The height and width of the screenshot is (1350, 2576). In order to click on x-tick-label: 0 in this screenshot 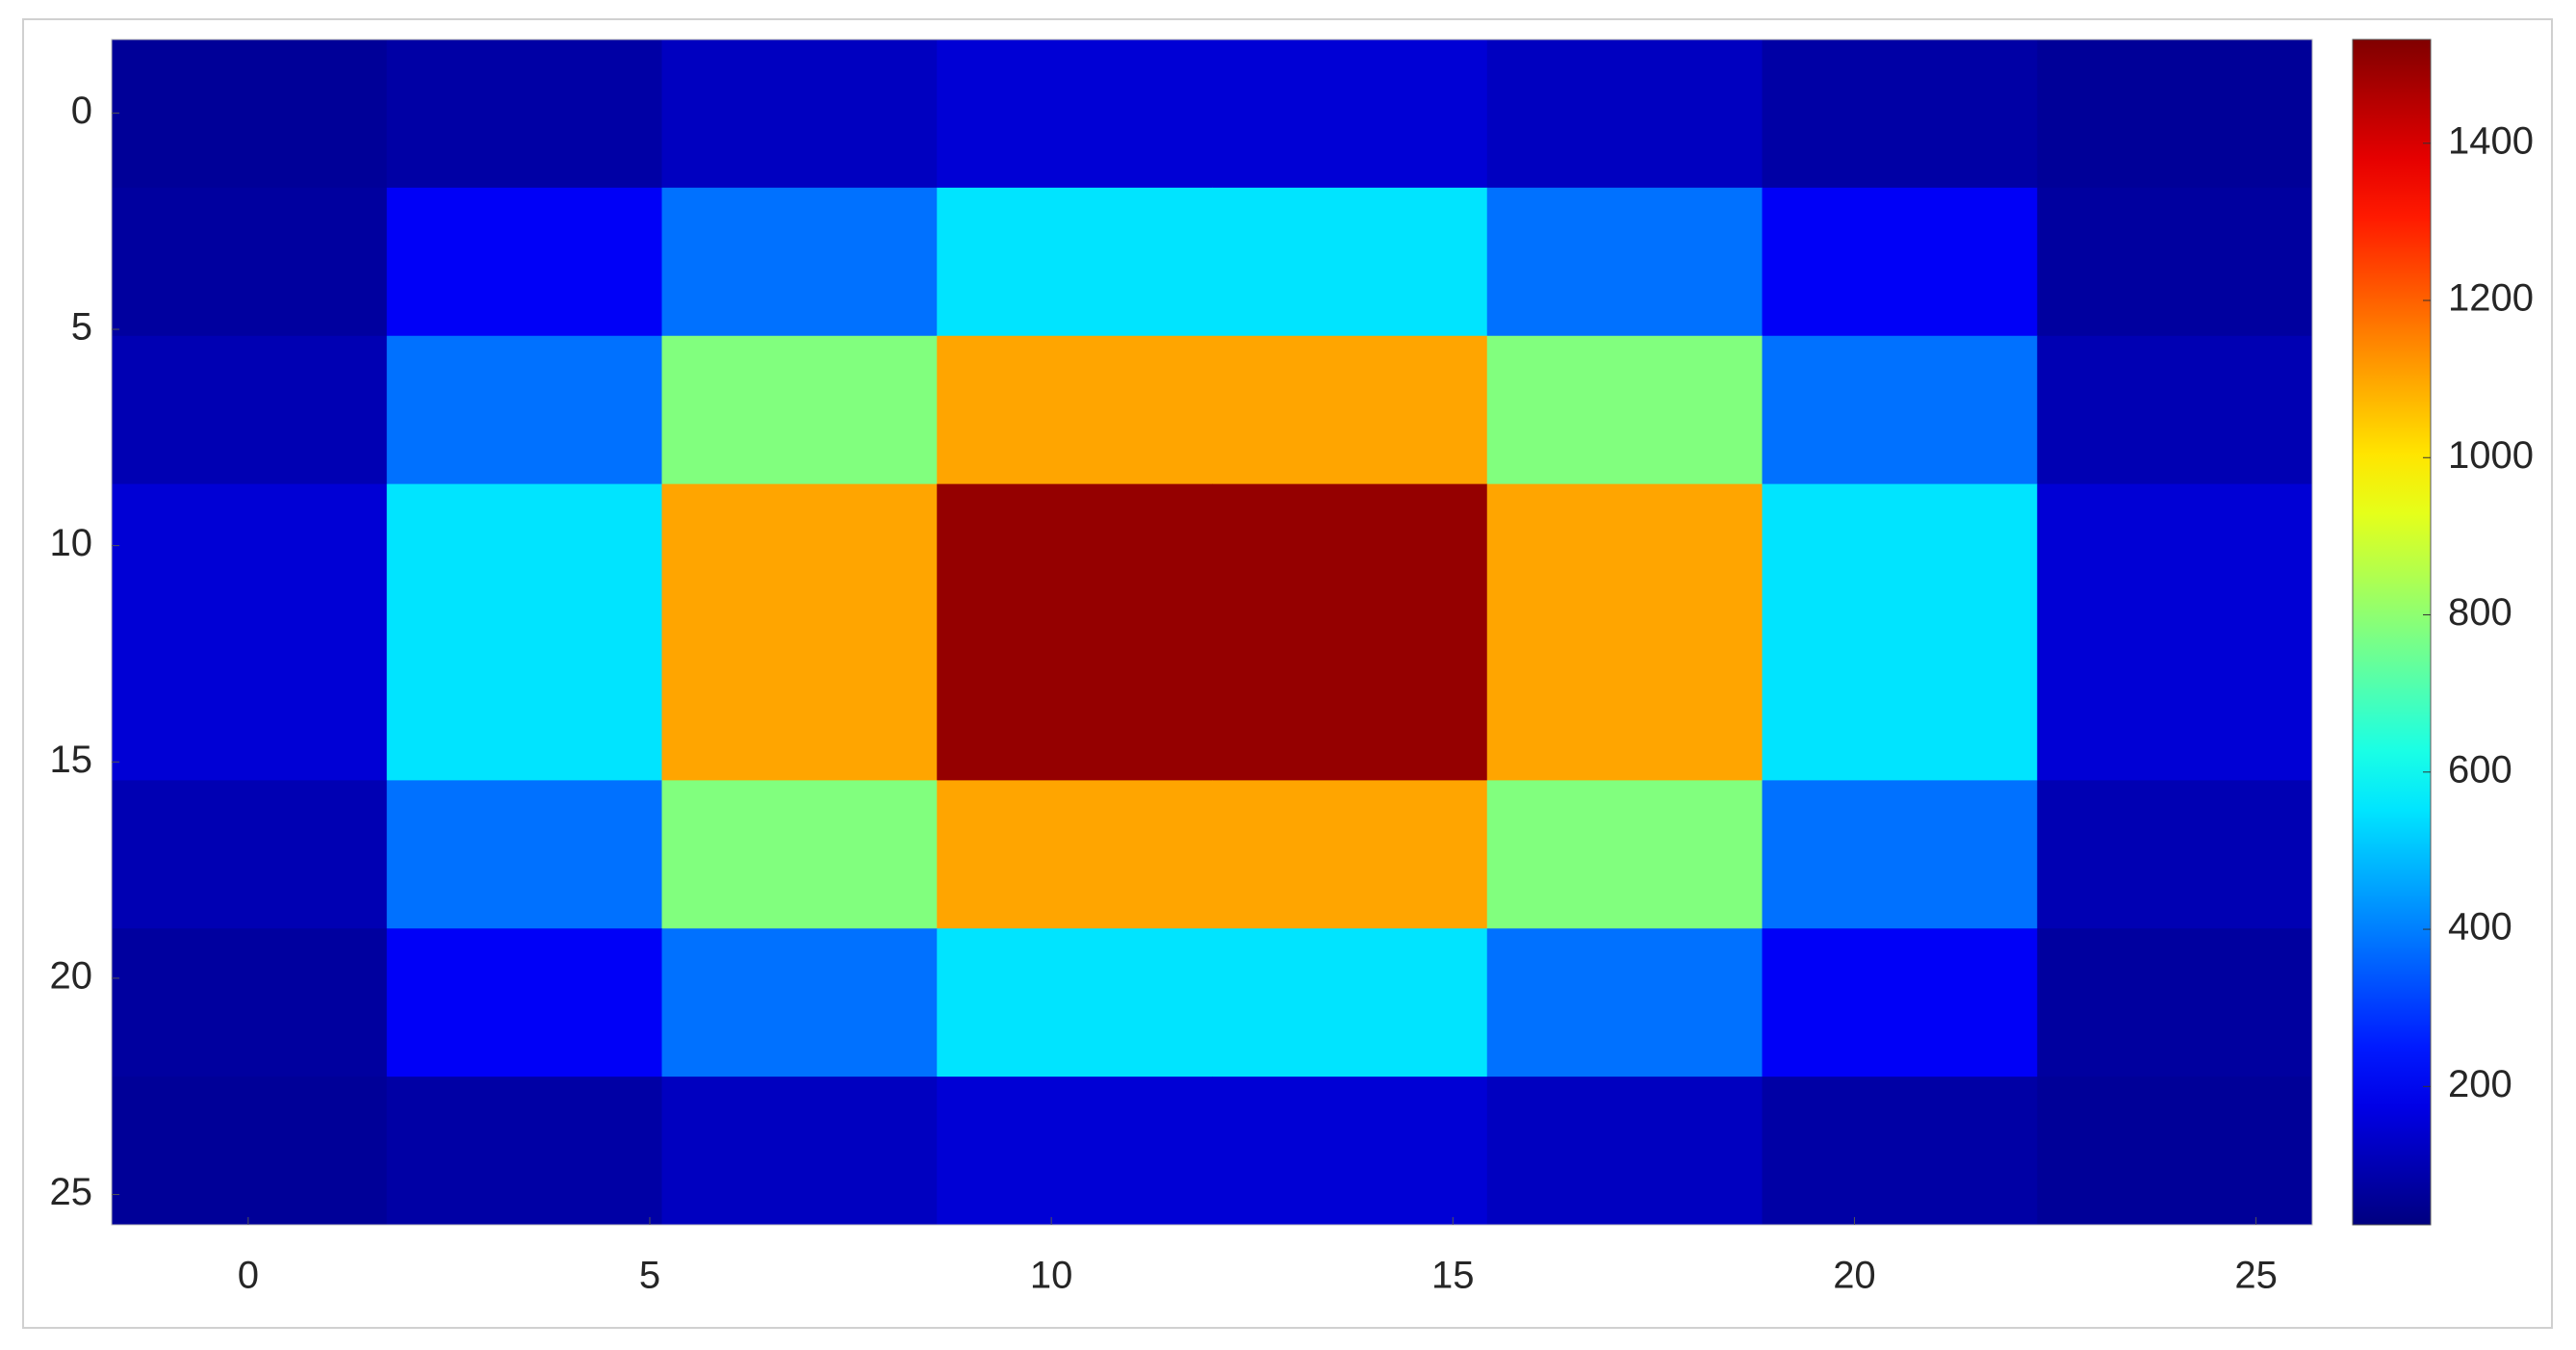, I will do `click(249, 1276)`.